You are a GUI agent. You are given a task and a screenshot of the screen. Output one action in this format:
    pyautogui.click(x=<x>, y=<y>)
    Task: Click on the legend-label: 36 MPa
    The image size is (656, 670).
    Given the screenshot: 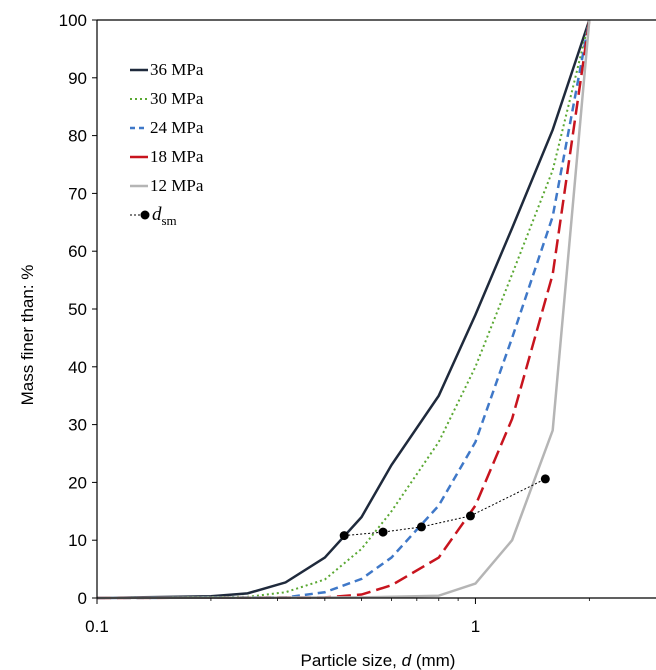 What is the action you would take?
    pyautogui.click(x=177, y=69)
    